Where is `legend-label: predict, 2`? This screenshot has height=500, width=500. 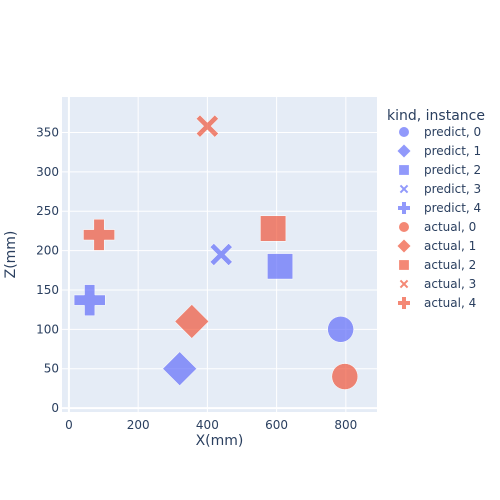
legend-label: predict, 2 is located at coordinates (452, 170).